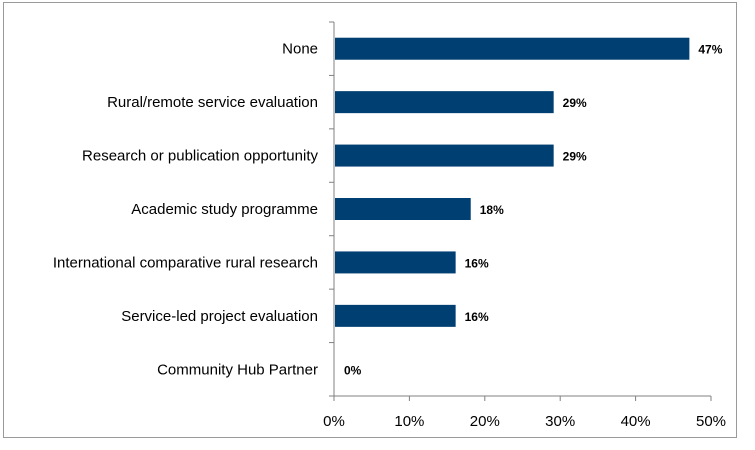  Describe the element at coordinates (224, 209) in the screenshot. I see `category-label: Academic study programme` at that location.